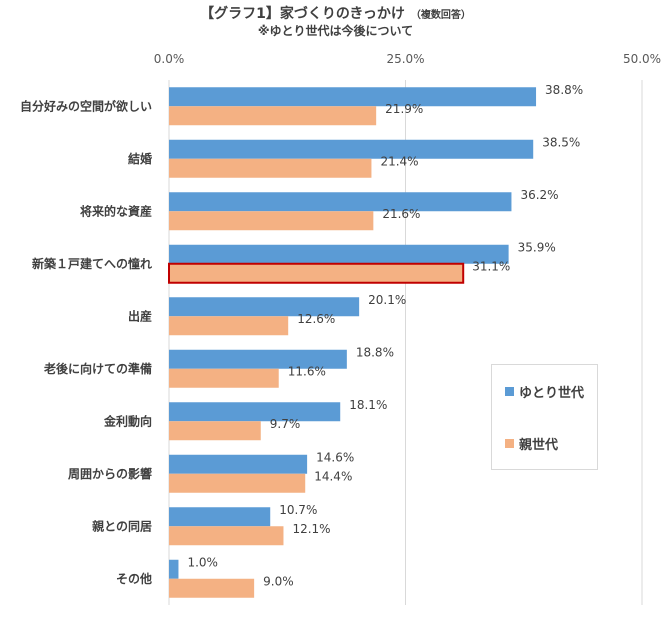 The image size is (671, 621). I want to click on data-label: 11.6%, so click(307, 371).